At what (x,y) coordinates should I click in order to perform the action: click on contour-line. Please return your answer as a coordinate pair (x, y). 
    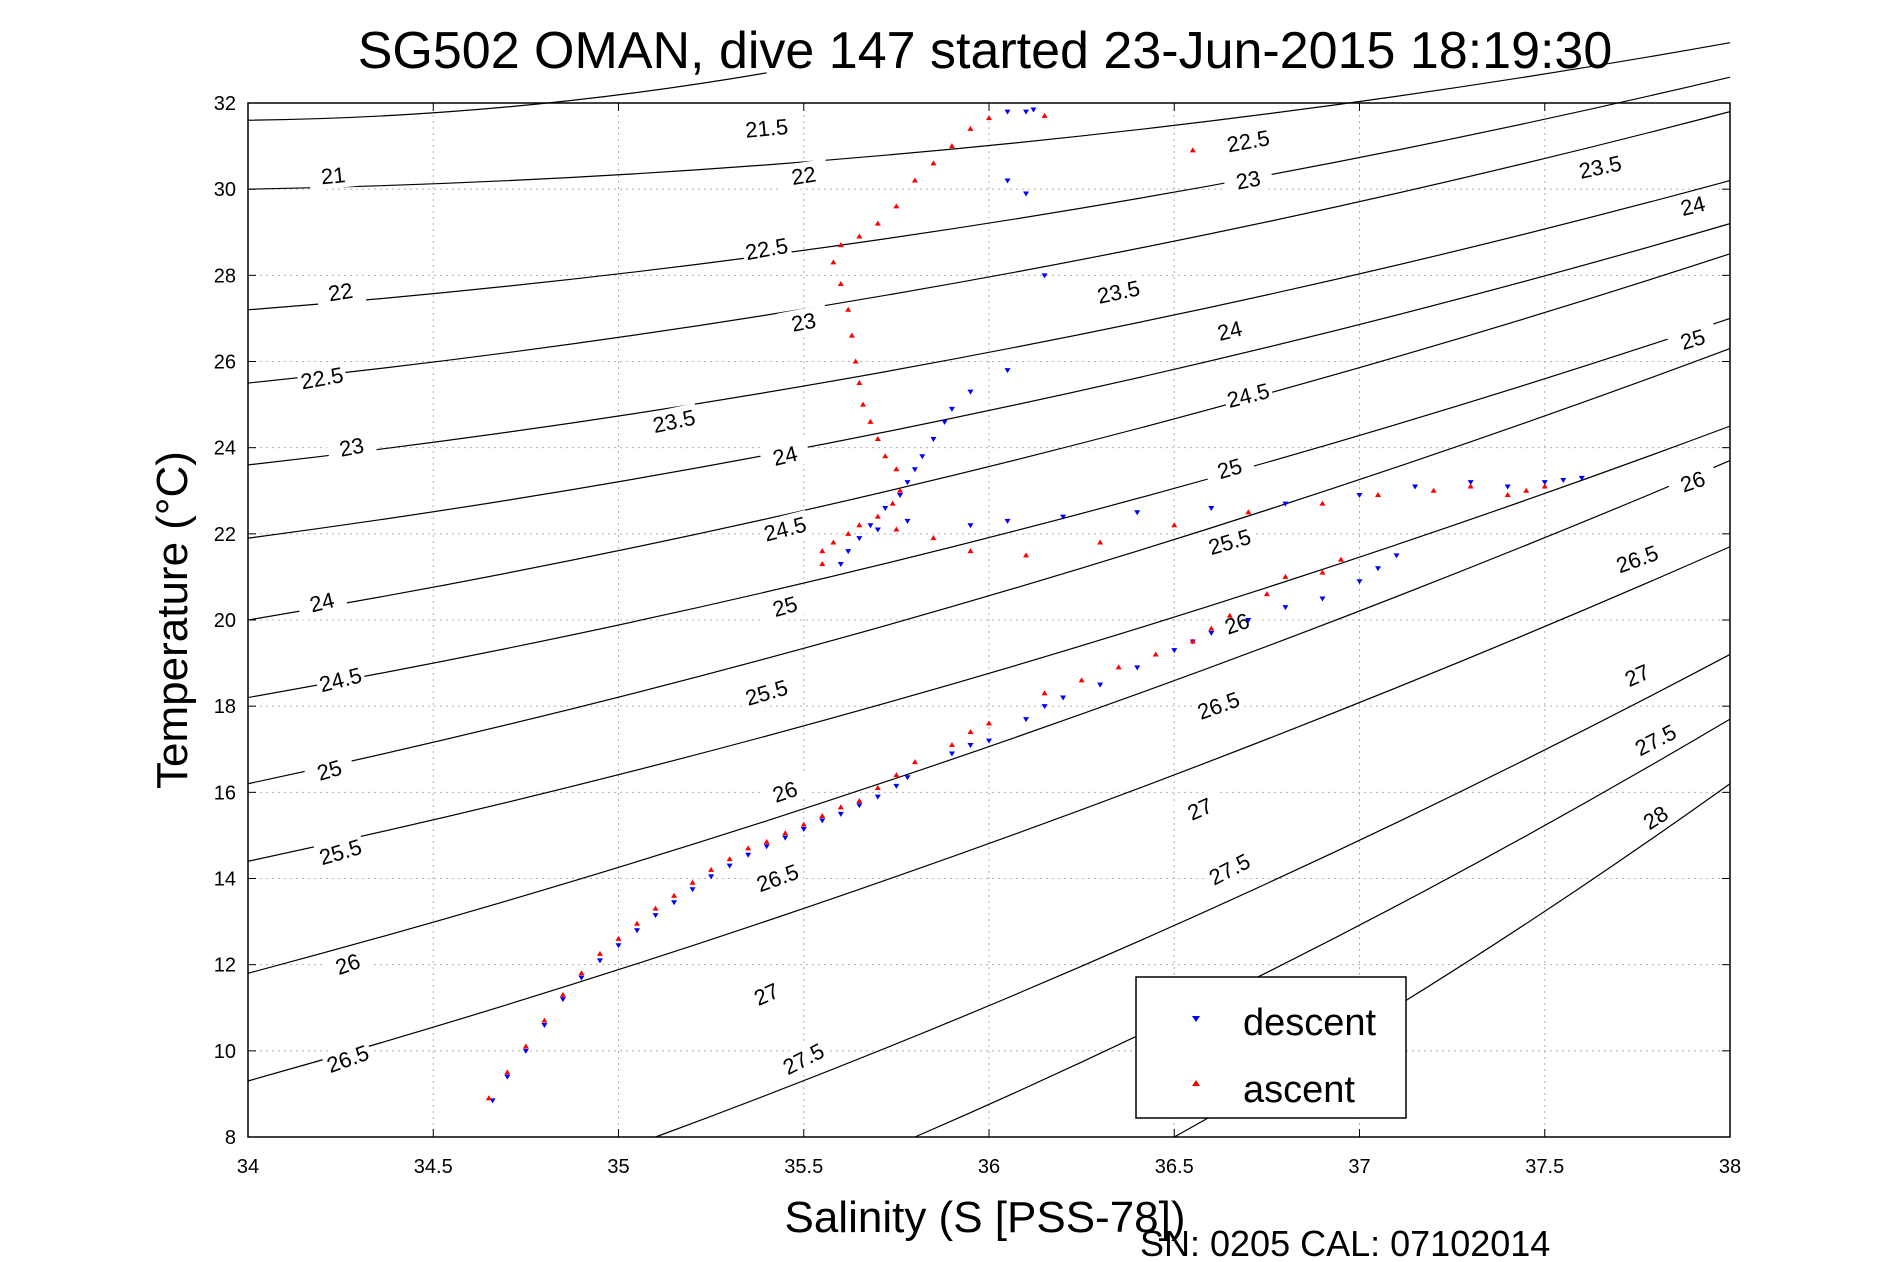
    Looking at the image, I should click on (989, 116).